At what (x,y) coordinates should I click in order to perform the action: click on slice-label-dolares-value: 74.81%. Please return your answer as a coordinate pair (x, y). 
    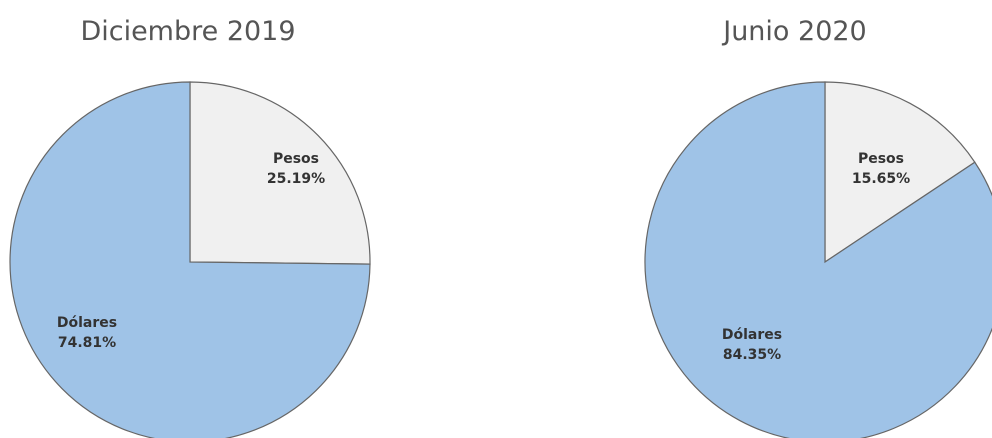
    Looking at the image, I should click on (87, 343).